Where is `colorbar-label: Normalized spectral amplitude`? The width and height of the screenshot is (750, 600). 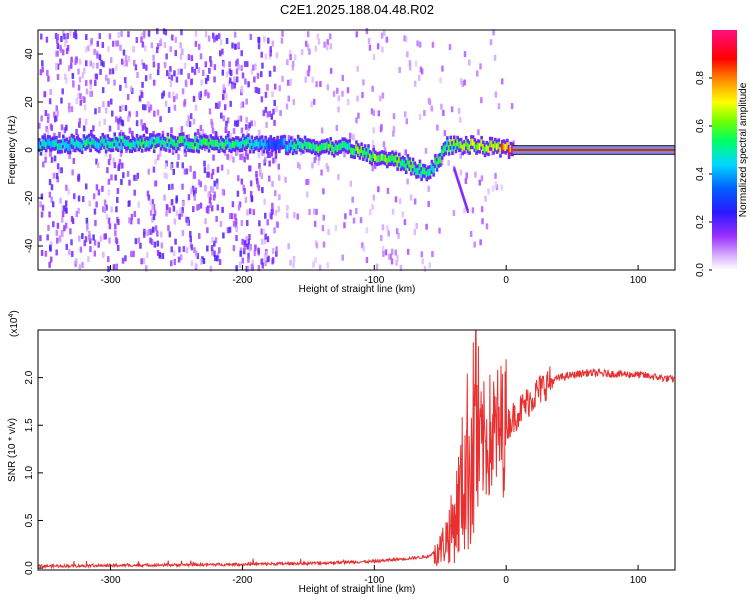 colorbar-label: Normalized spectral amplitude is located at coordinates (743, 149).